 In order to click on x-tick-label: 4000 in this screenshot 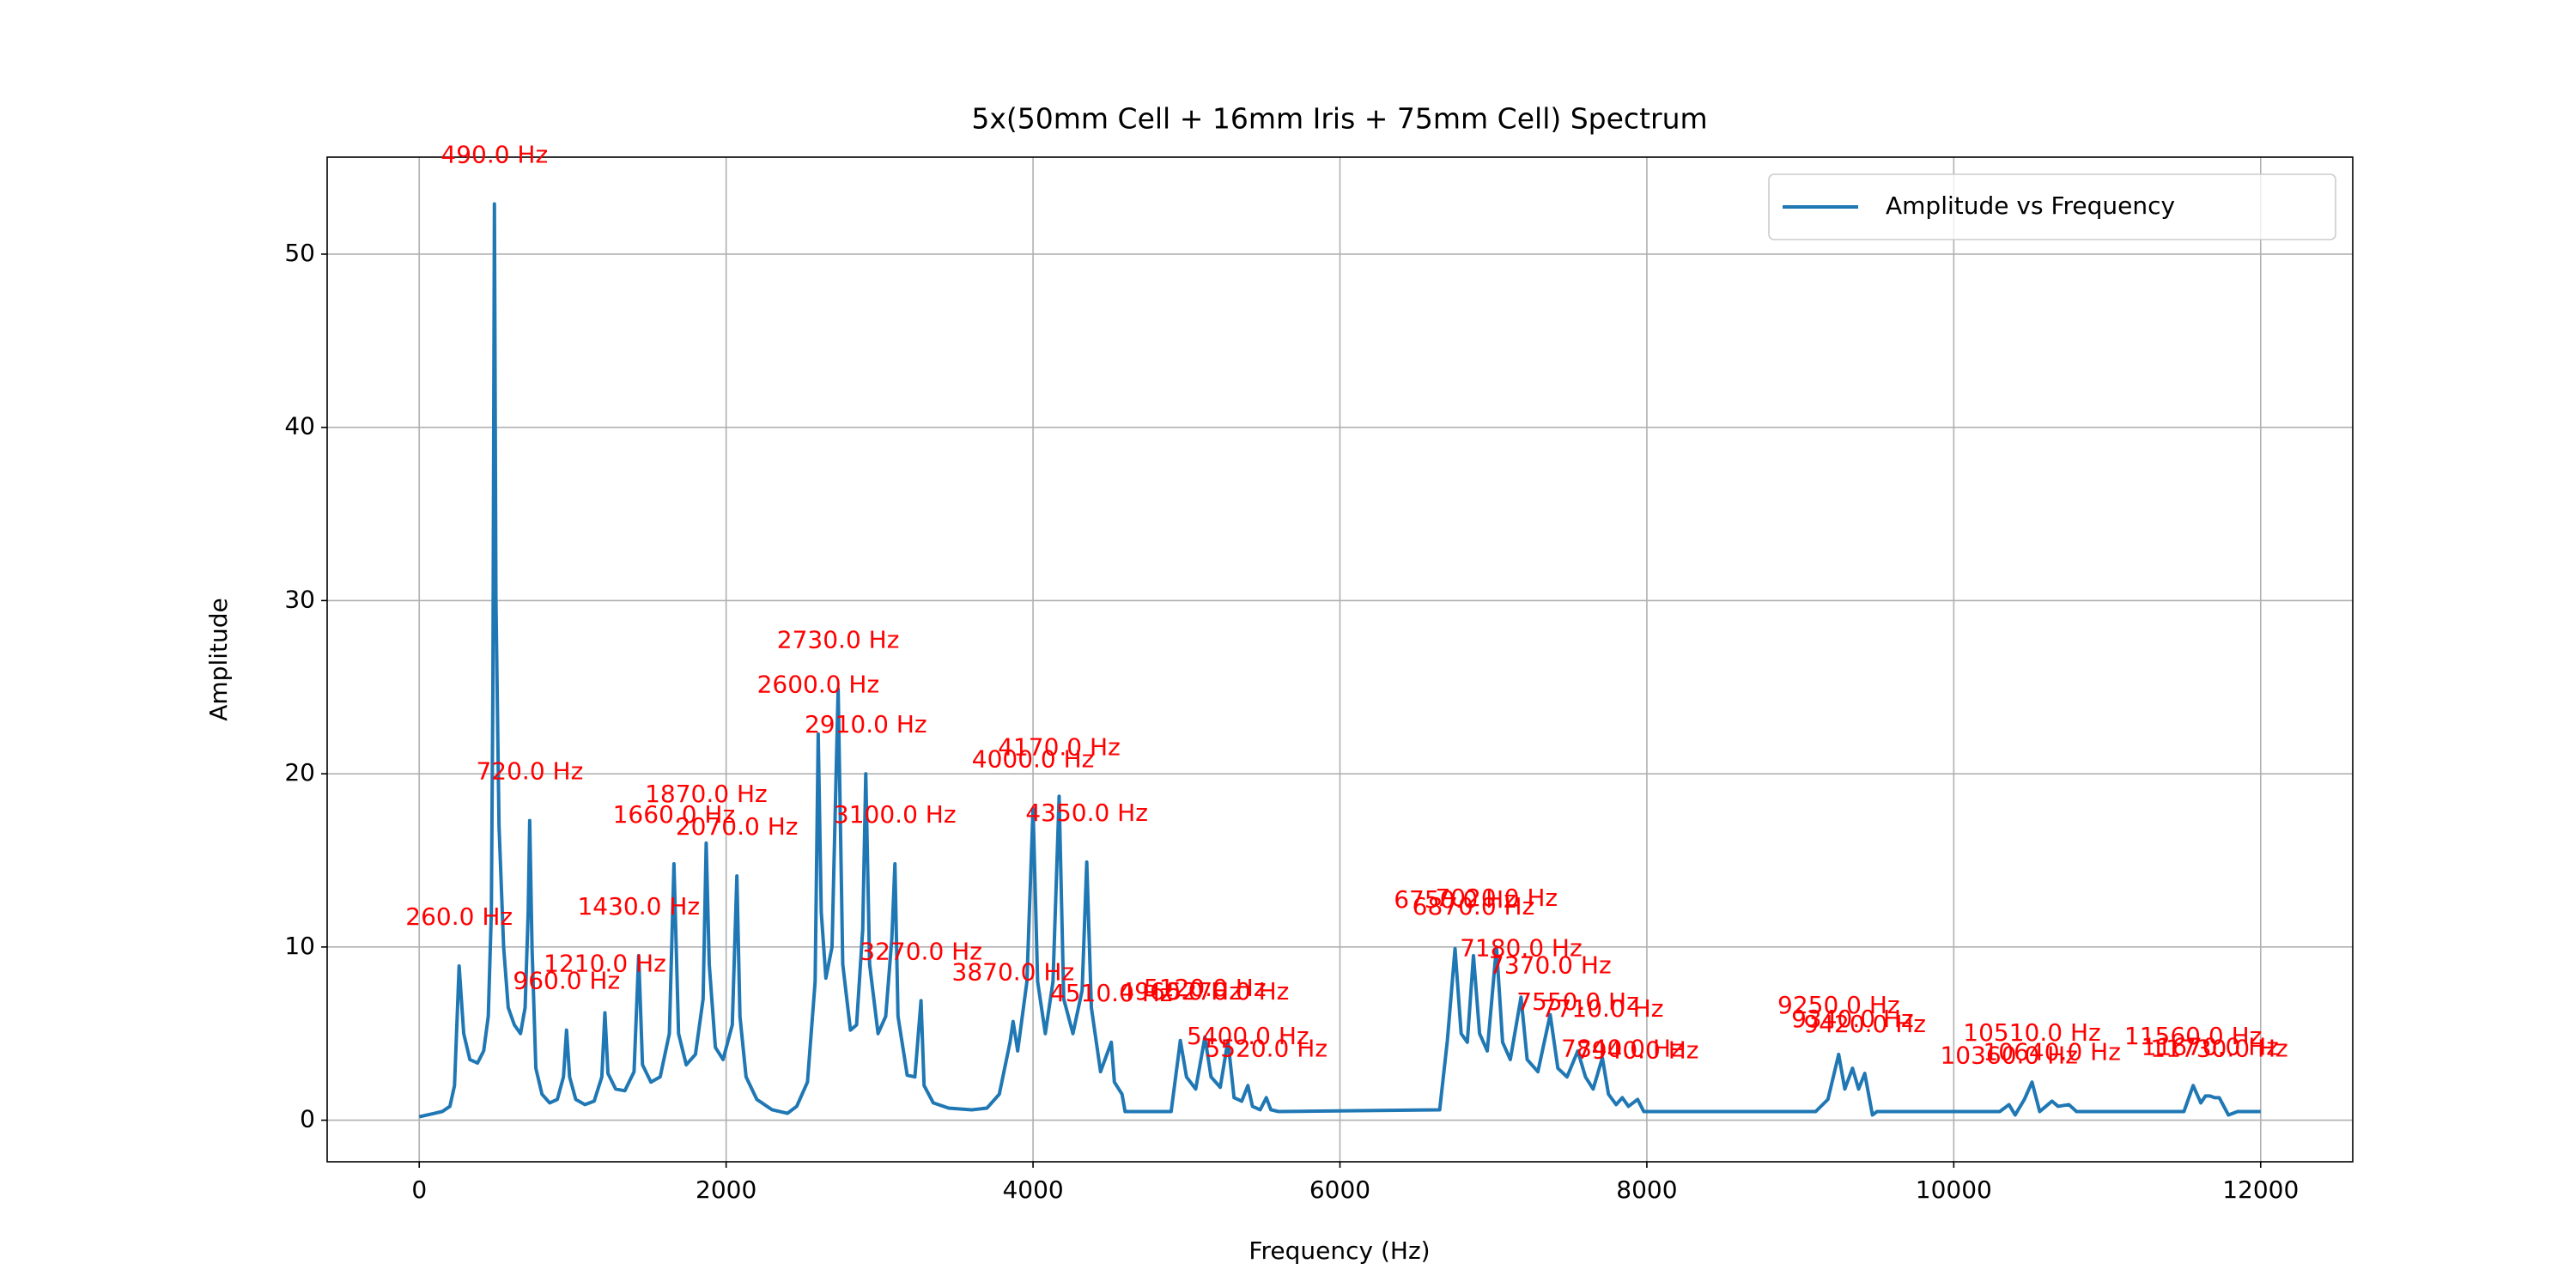, I will do `click(1032, 1190)`.